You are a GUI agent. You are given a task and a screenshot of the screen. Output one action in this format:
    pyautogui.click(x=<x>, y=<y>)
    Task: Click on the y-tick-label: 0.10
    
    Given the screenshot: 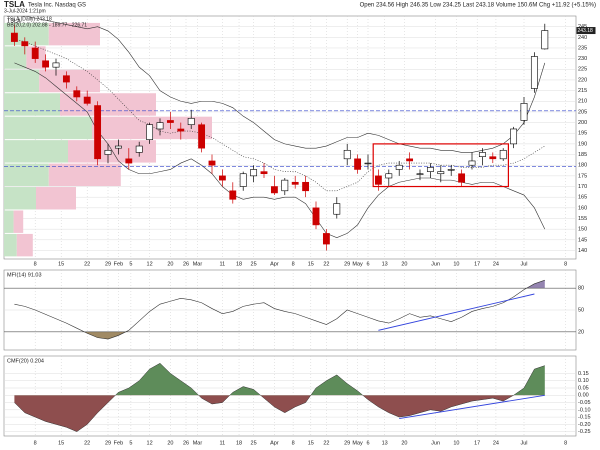 What is the action you would take?
    pyautogui.click(x=583, y=381)
    